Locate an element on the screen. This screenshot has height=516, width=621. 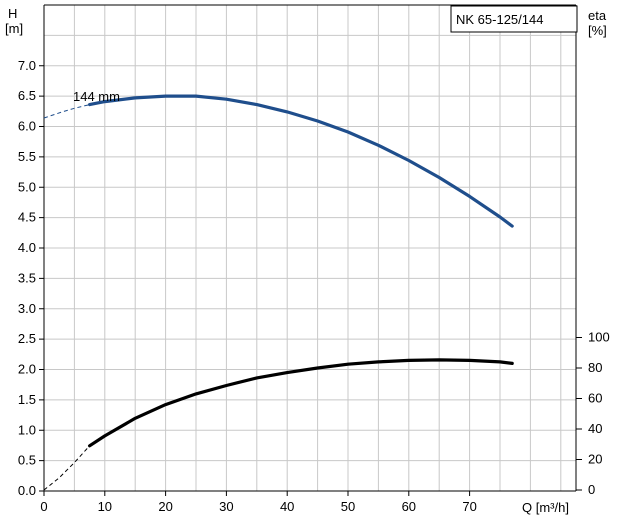
x-tick-label: 40 is located at coordinates (287, 506).